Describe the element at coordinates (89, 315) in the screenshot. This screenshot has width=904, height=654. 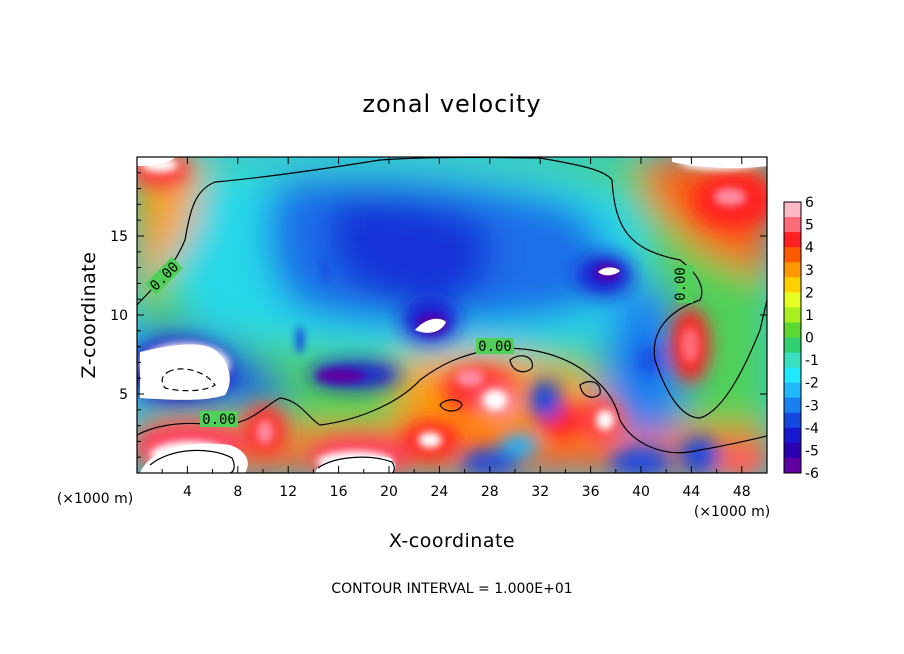
I see `y-axis-title: Z-coordinate` at that location.